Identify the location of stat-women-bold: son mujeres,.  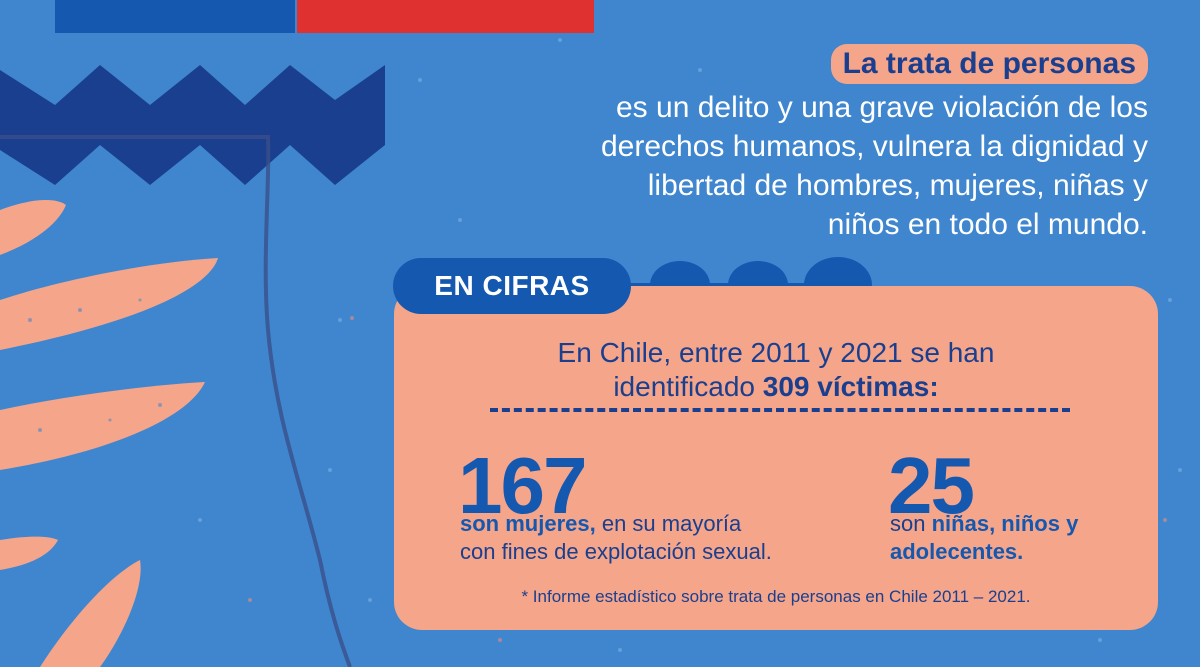
(528, 523).